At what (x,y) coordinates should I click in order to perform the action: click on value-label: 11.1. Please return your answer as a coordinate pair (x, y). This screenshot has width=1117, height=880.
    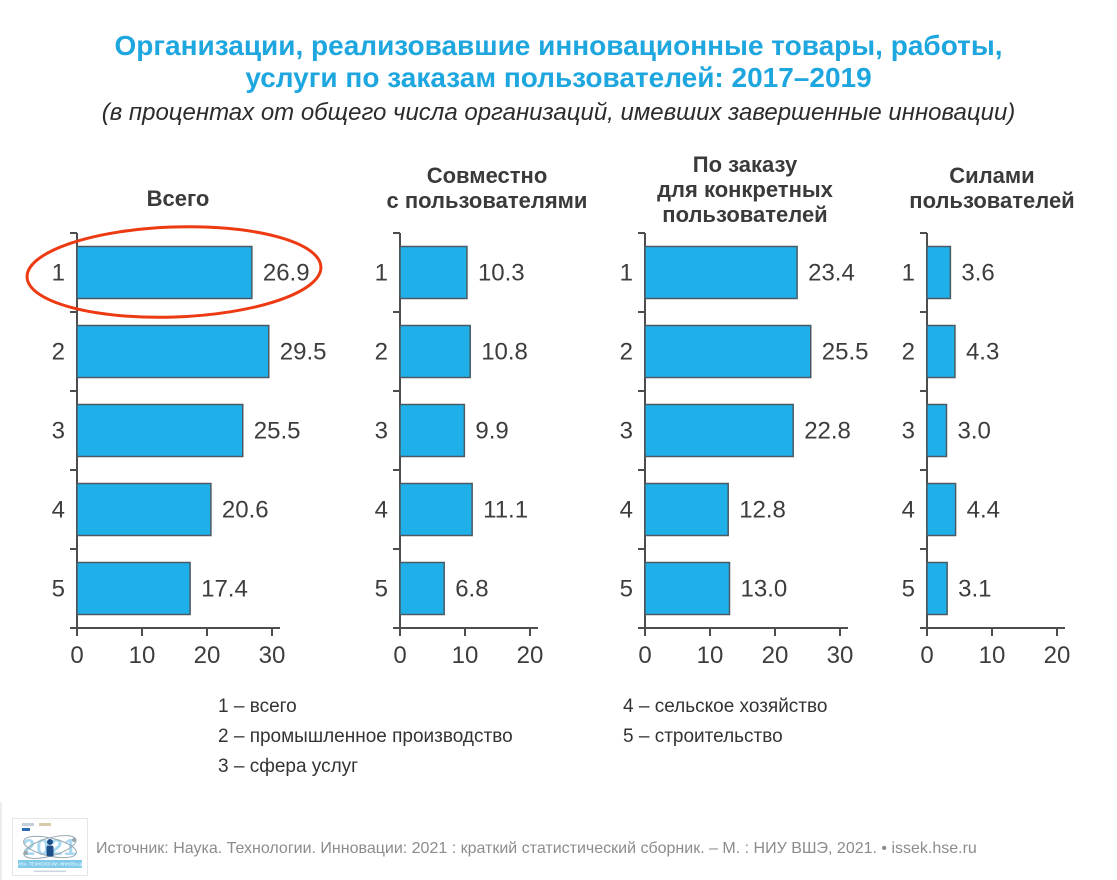
    Looking at the image, I should click on (505, 510).